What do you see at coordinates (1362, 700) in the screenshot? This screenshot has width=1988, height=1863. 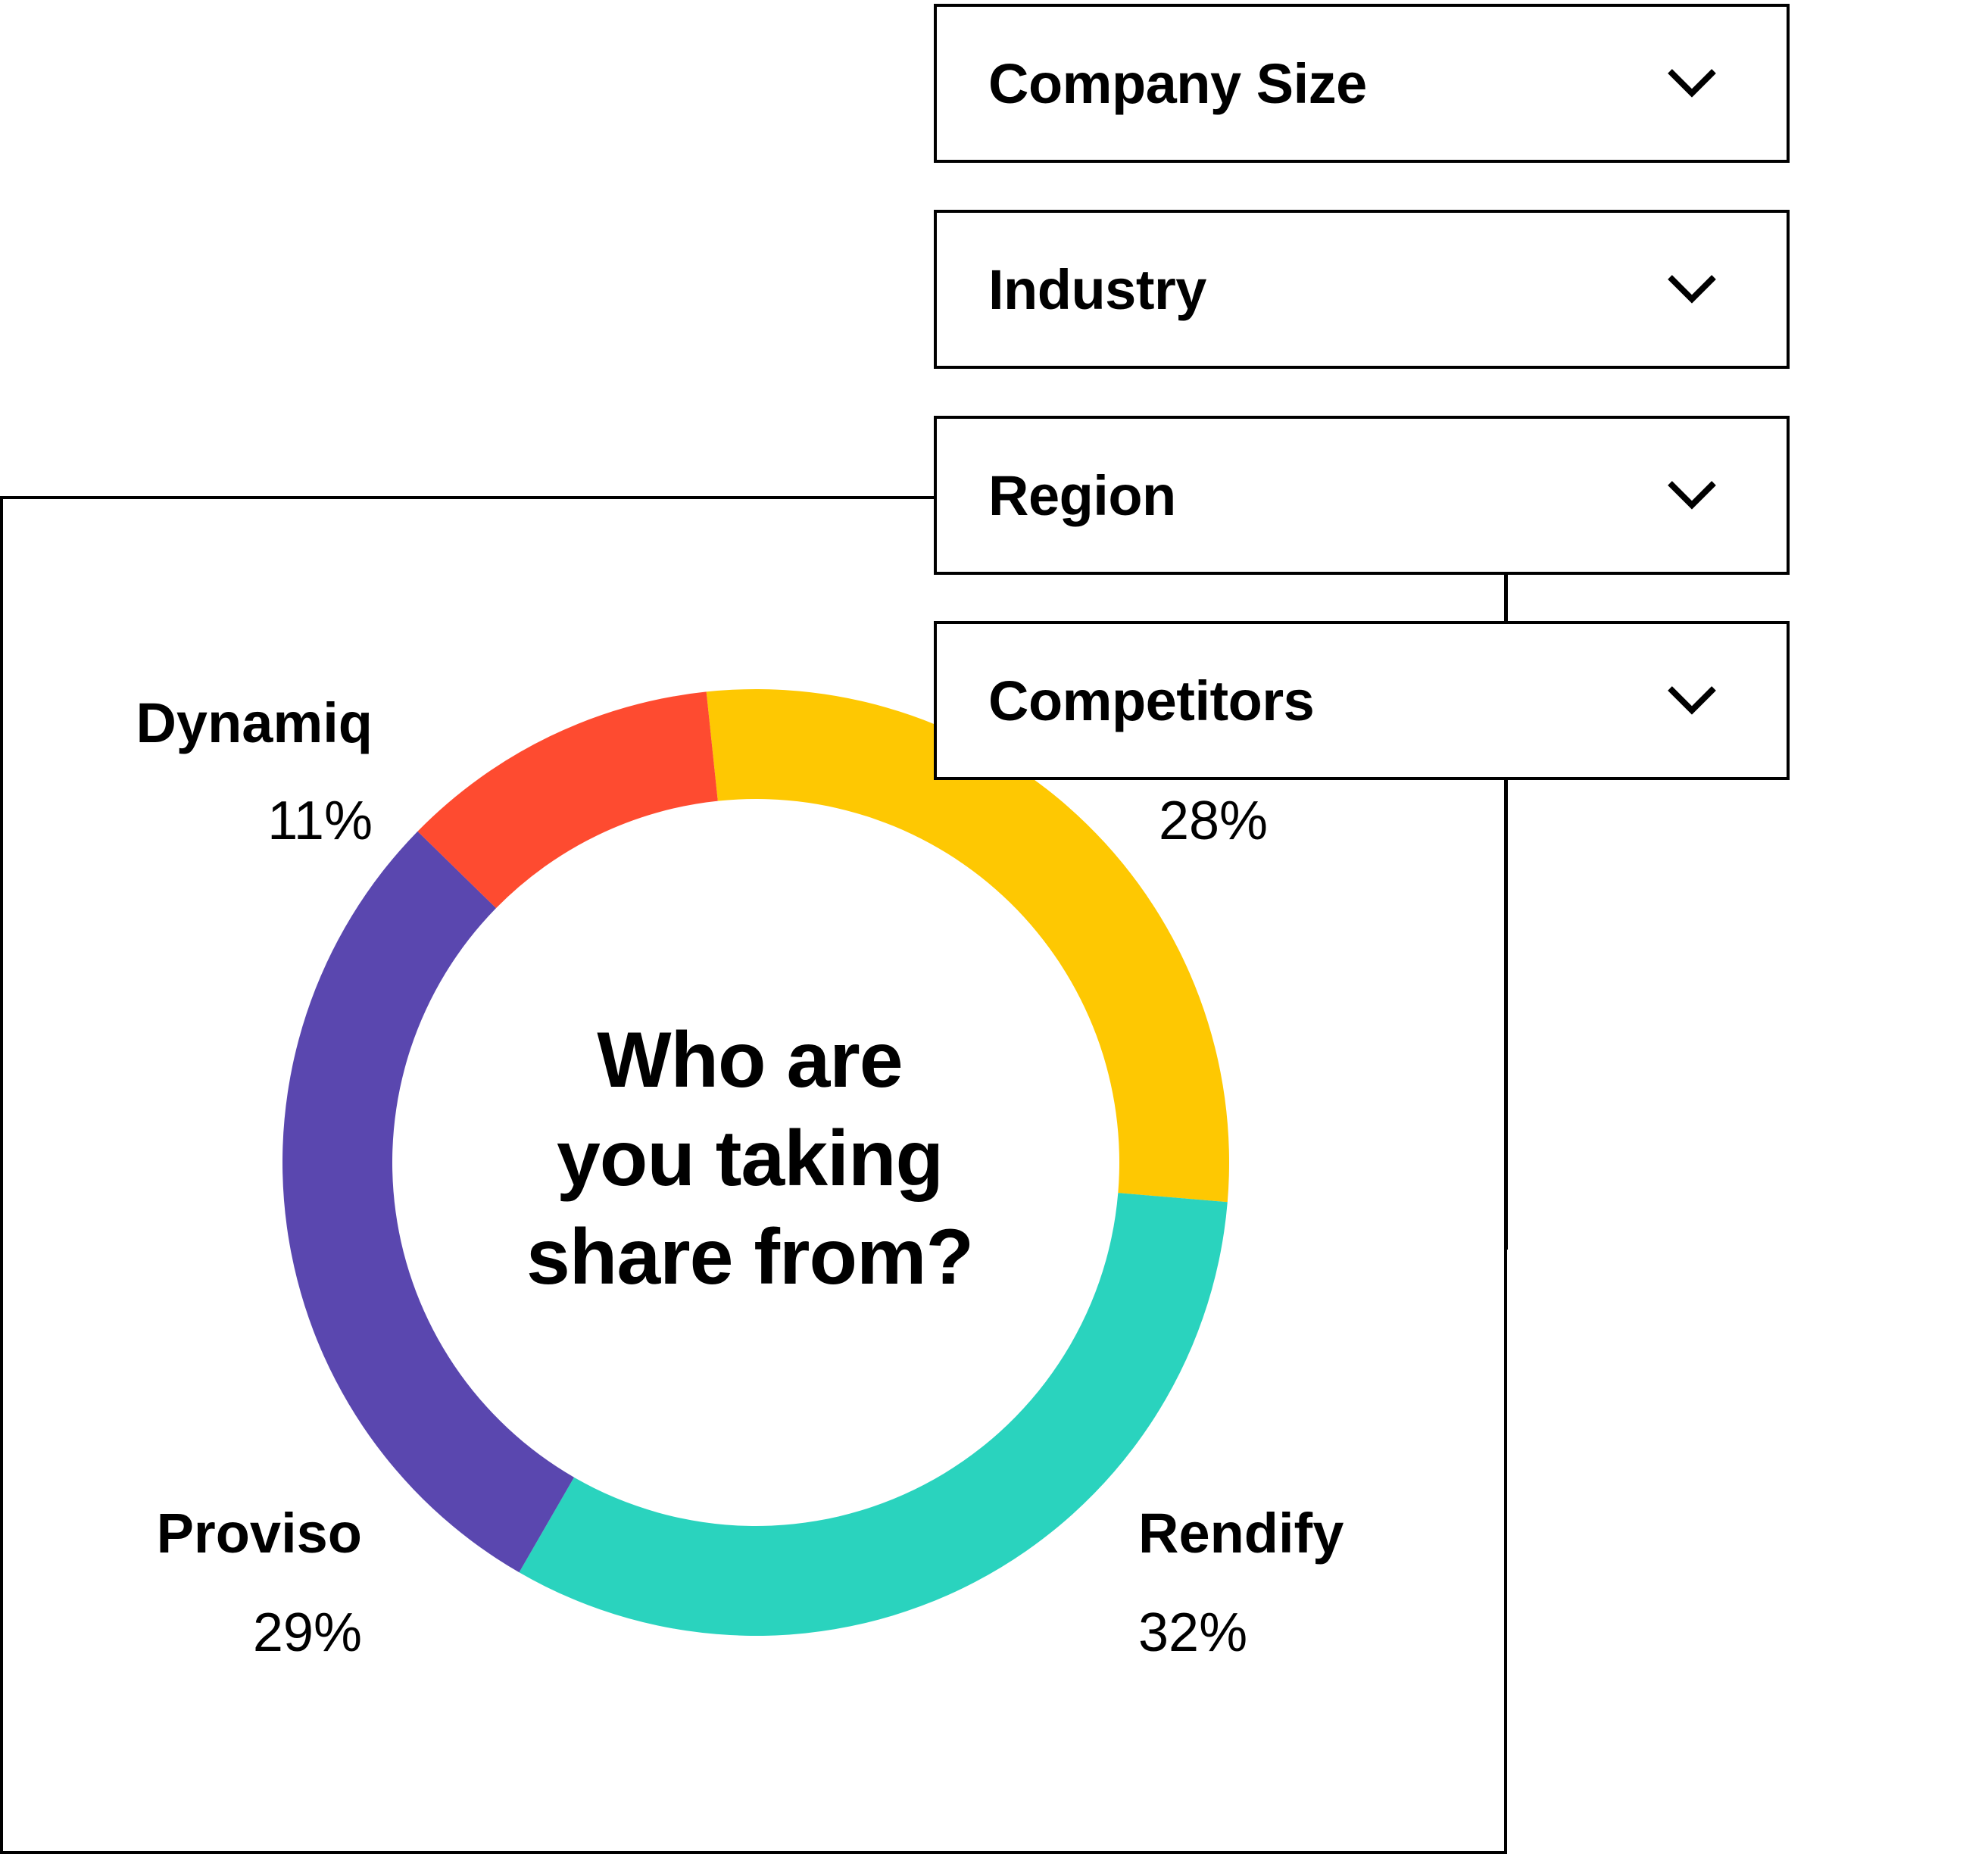 I see `filter-competitors: Competitors` at bounding box center [1362, 700].